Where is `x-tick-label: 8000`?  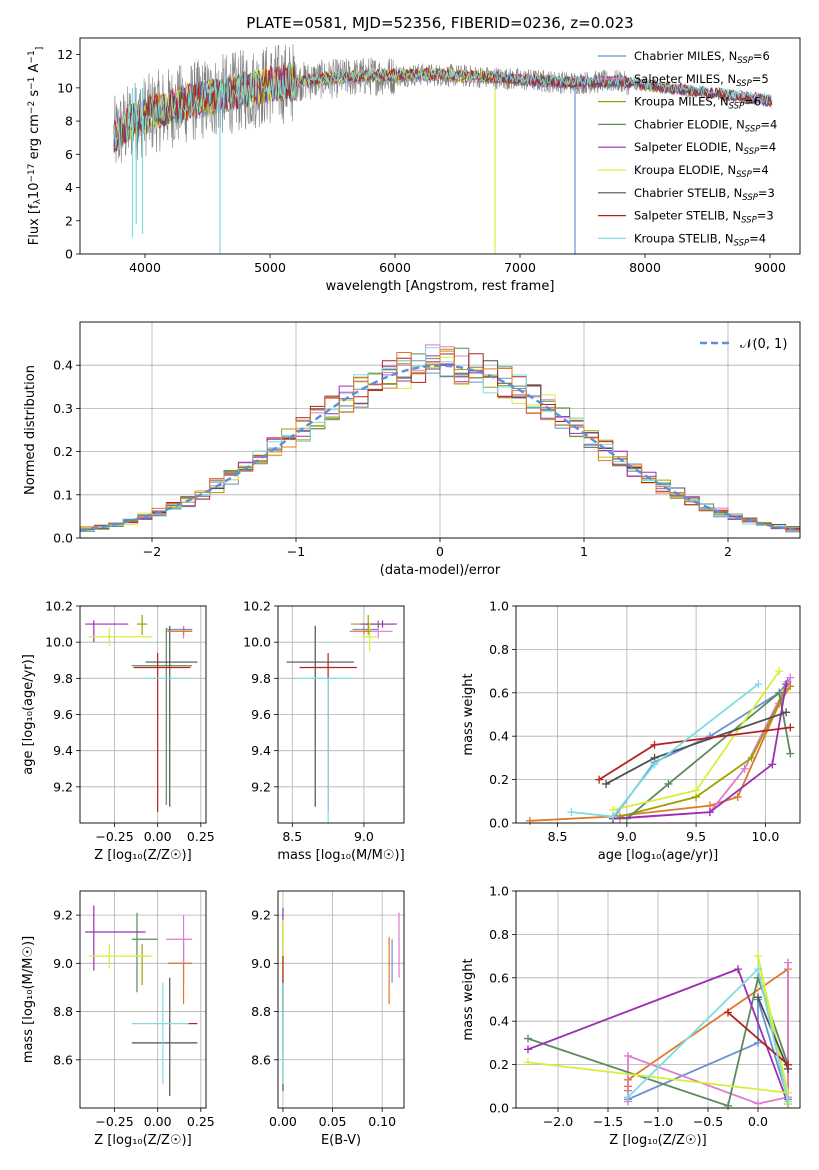
x-tick-label: 8000 is located at coordinates (645, 267).